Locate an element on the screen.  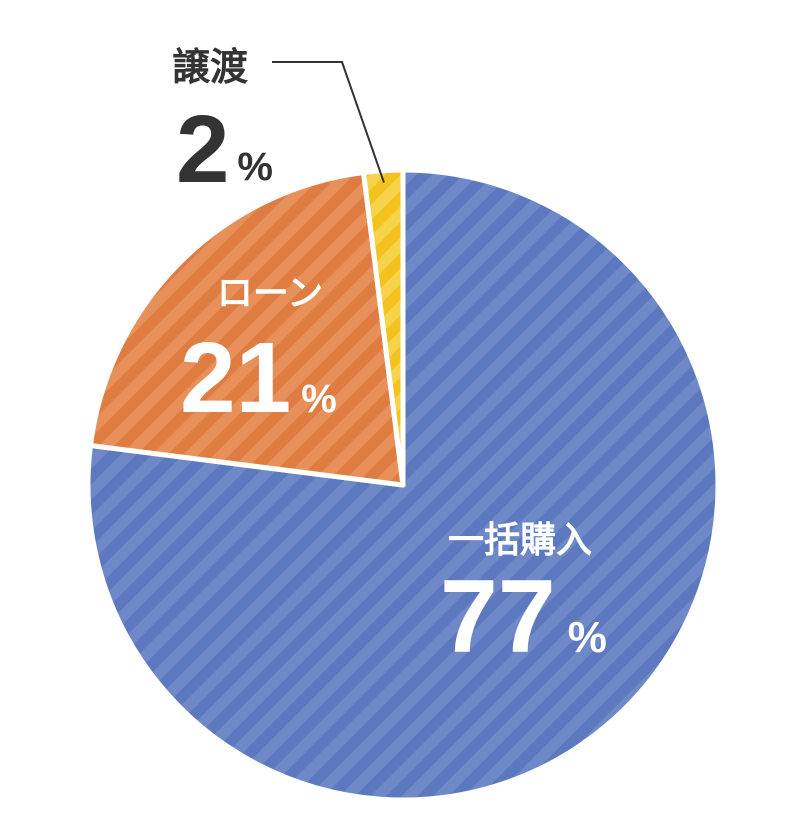
slice-unit-1: % is located at coordinates (319, 399).